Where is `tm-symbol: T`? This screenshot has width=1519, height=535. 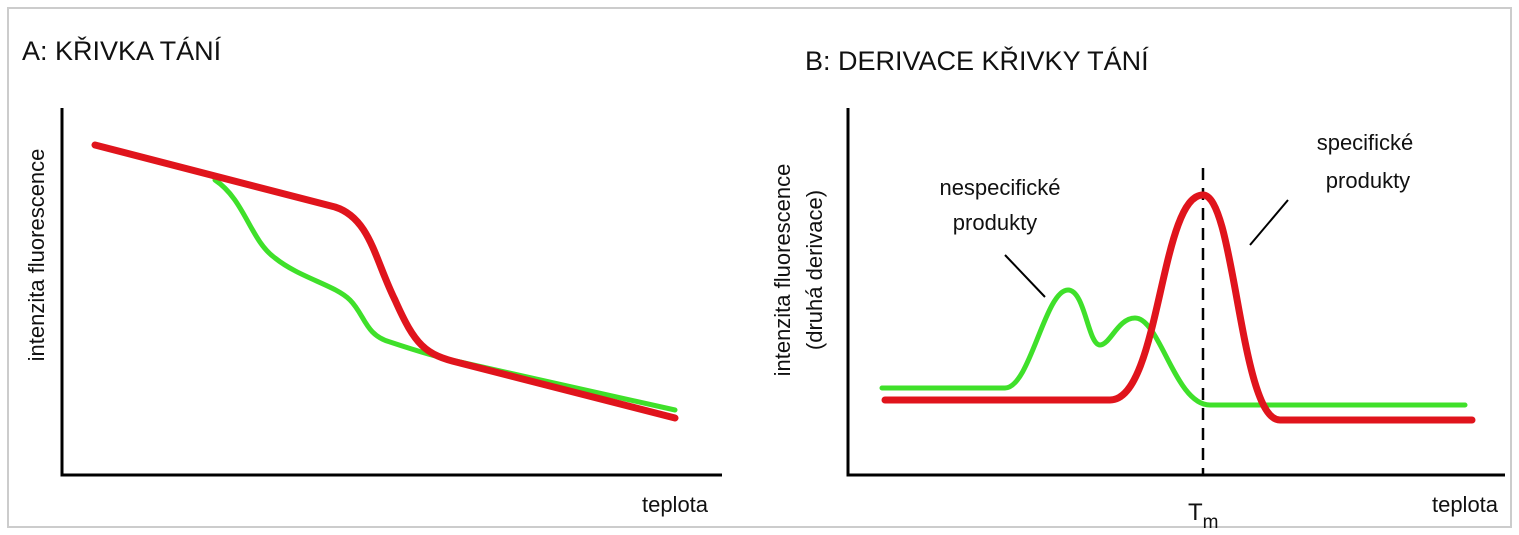 tm-symbol: T is located at coordinates (1195, 512).